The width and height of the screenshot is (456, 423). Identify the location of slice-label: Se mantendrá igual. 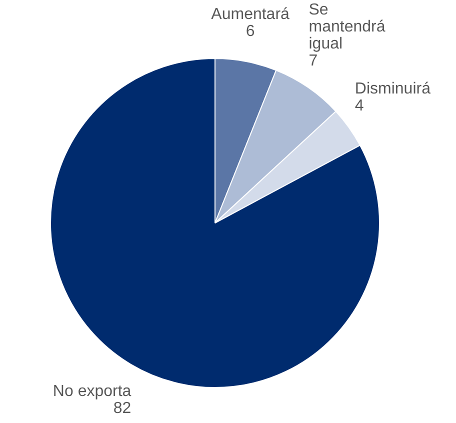
(347, 26).